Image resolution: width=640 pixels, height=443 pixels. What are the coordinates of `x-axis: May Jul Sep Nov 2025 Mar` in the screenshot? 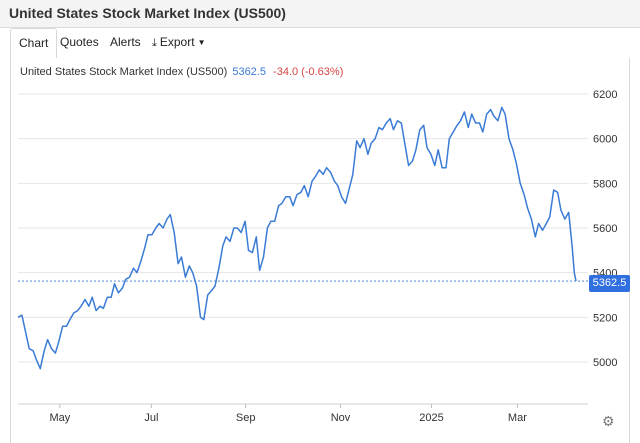 It's located at (303, 413).